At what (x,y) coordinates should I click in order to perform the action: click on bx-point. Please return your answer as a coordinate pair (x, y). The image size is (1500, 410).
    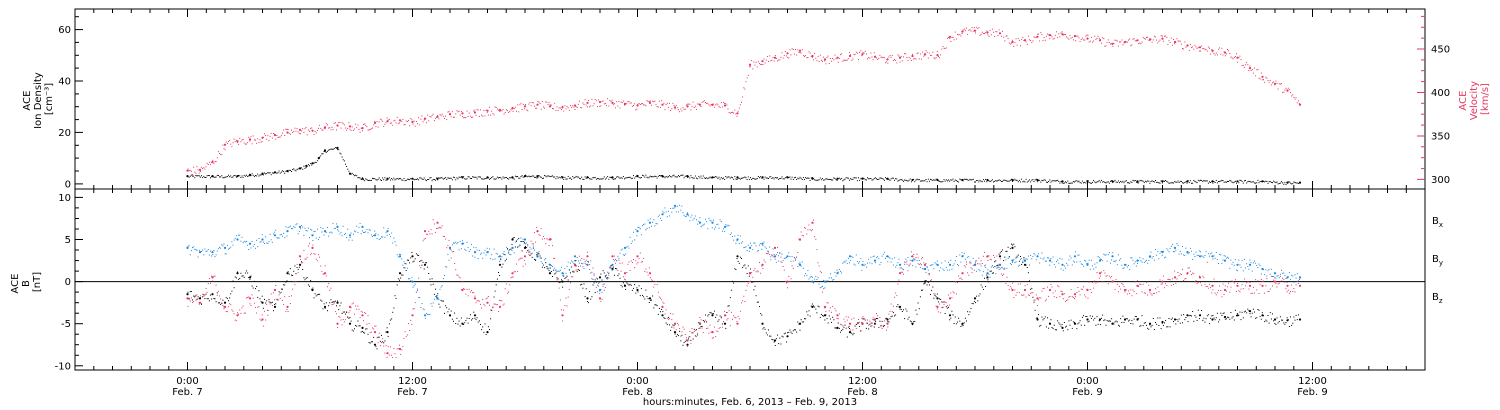
    Looking at the image, I should click on (362, 327).